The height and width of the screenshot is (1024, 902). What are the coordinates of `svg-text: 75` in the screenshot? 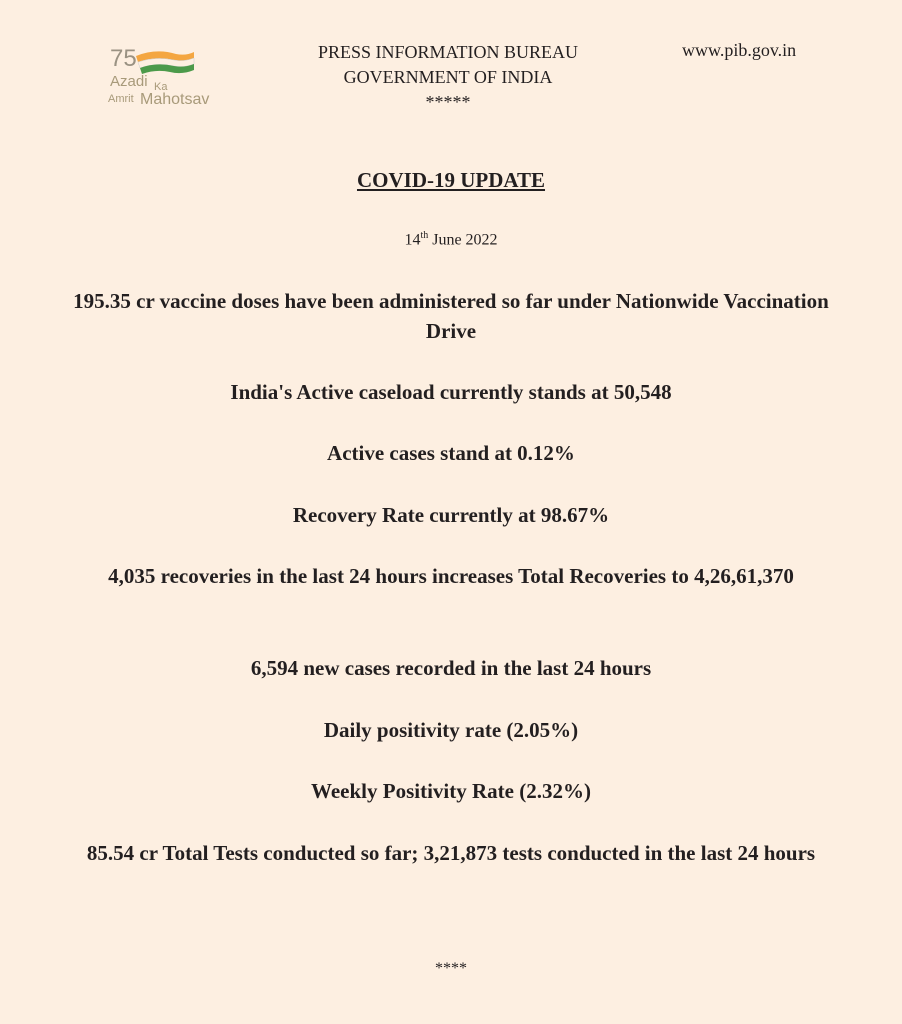 It's located at (123, 58).